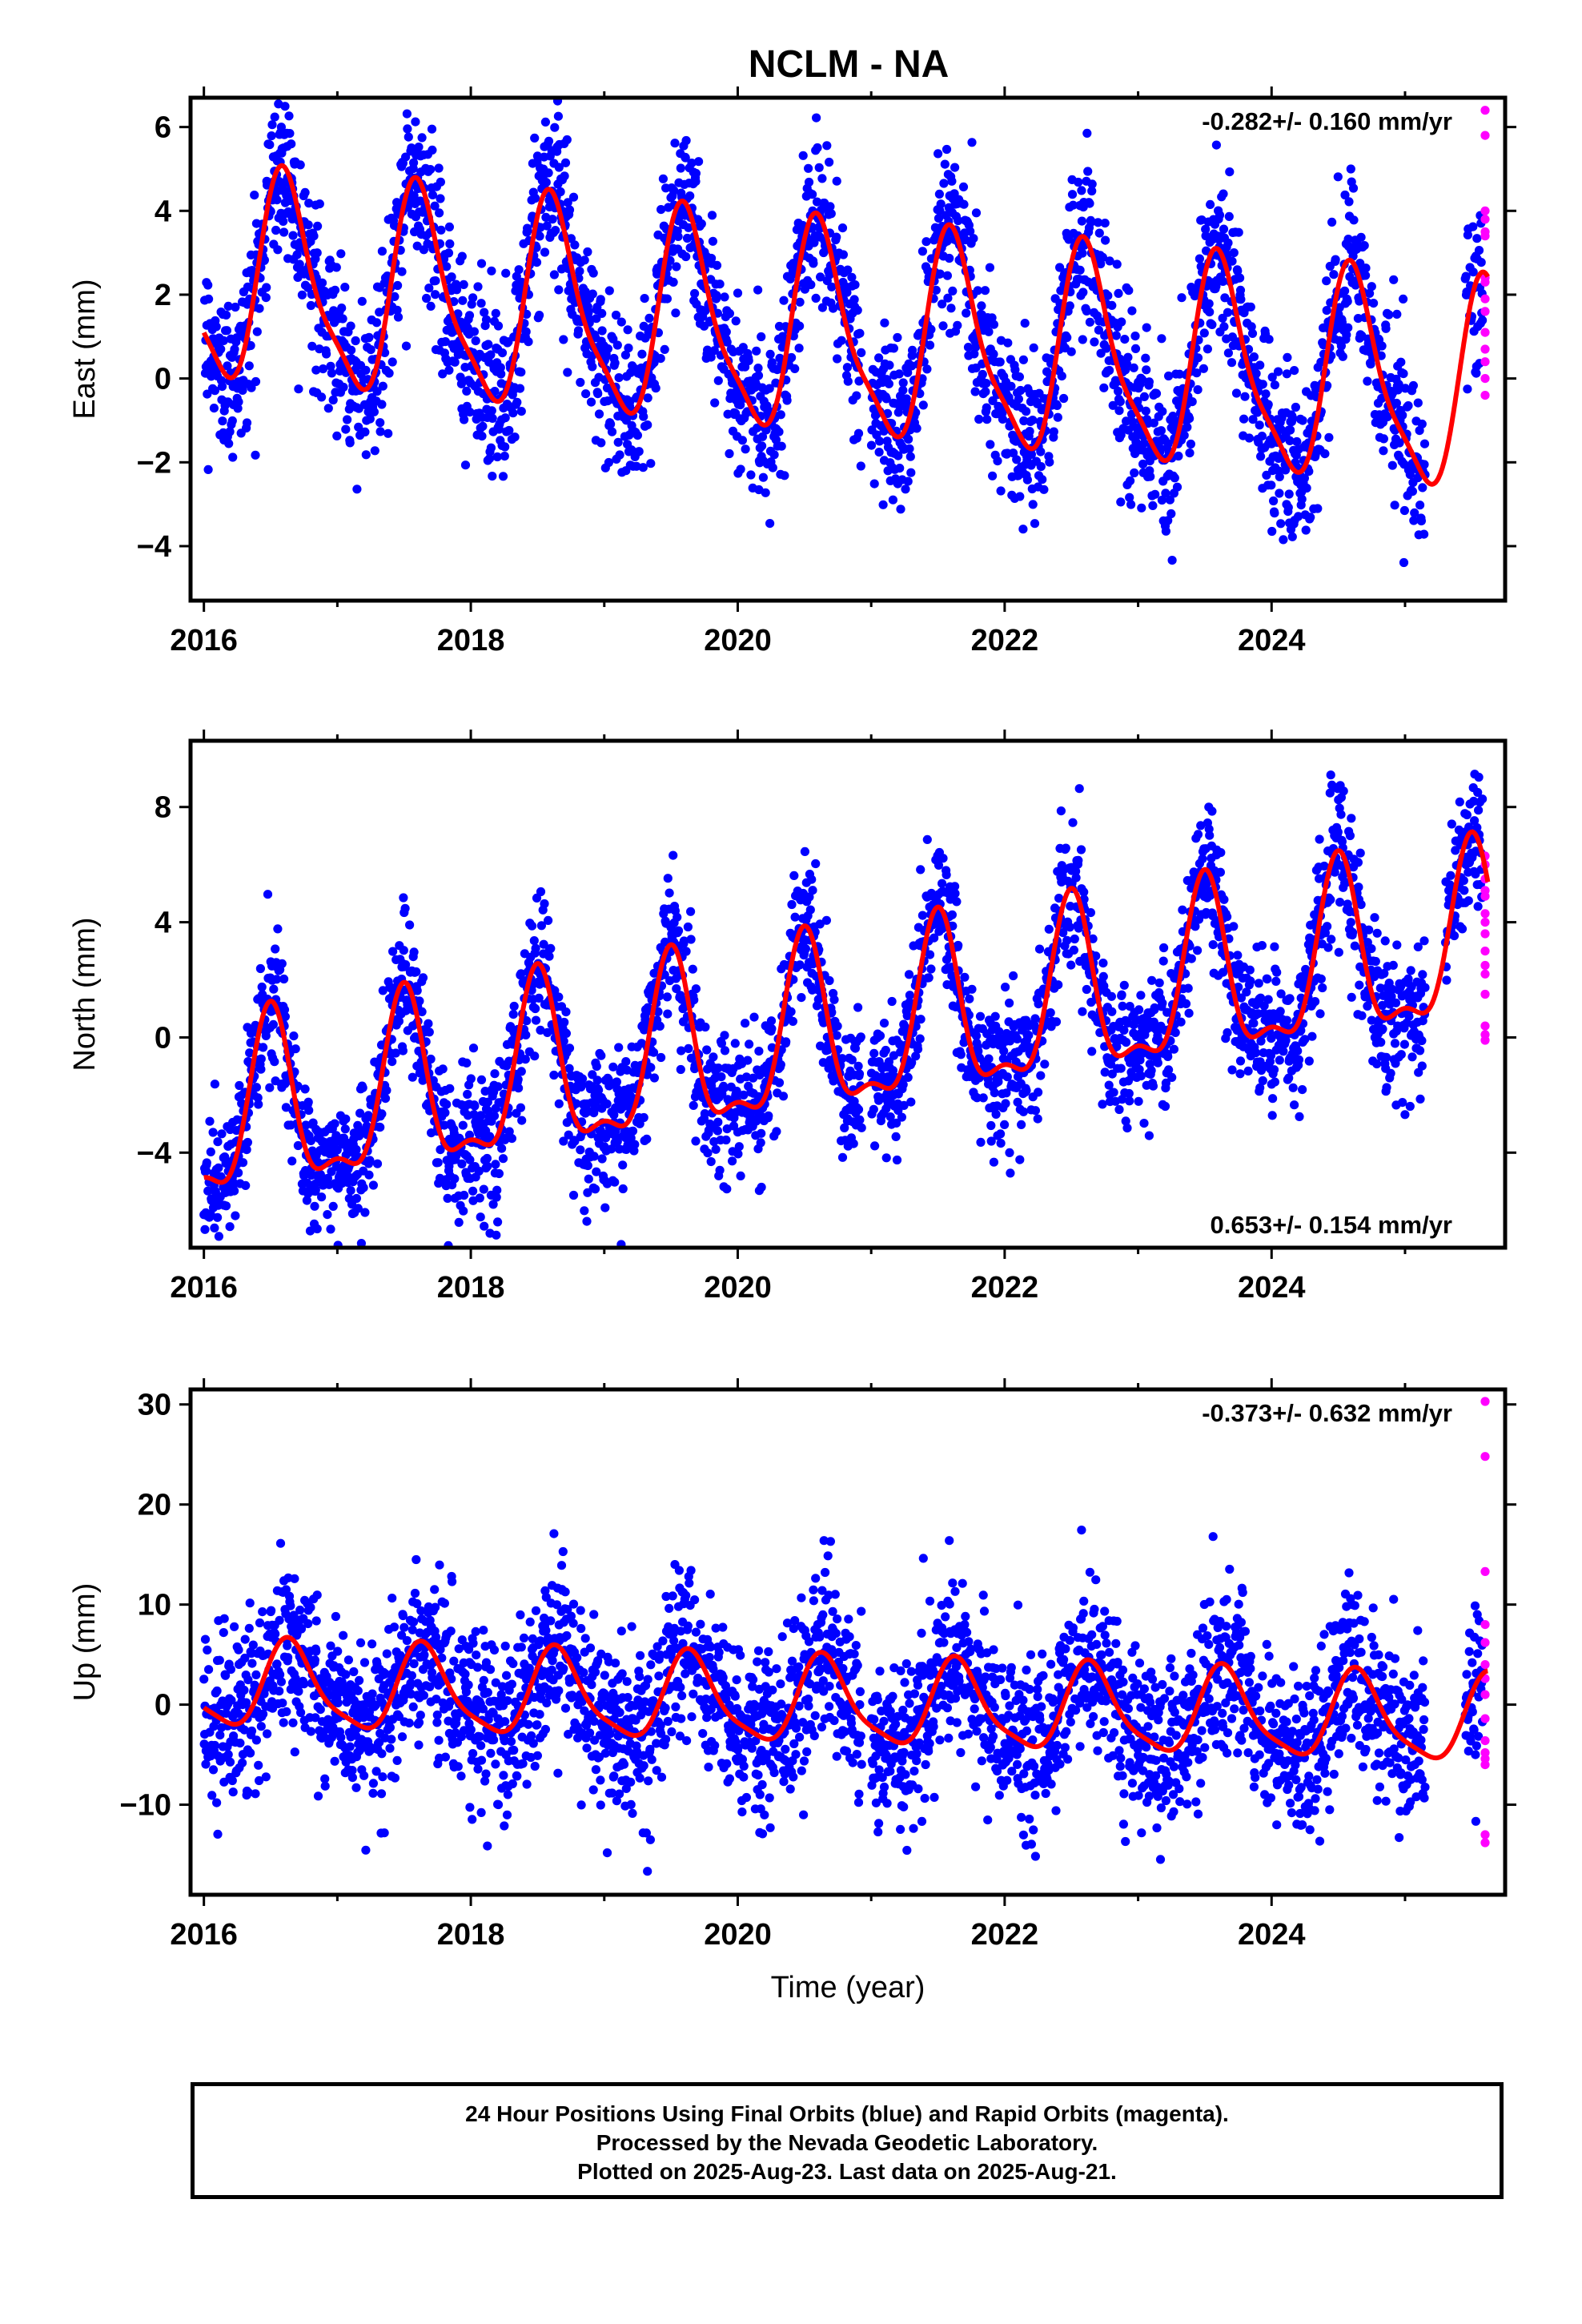 The image size is (1582, 2324). What do you see at coordinates (471, 640) in the screenshot?
I see `x-tick-label: 2018` at bounding box center [471, 640].